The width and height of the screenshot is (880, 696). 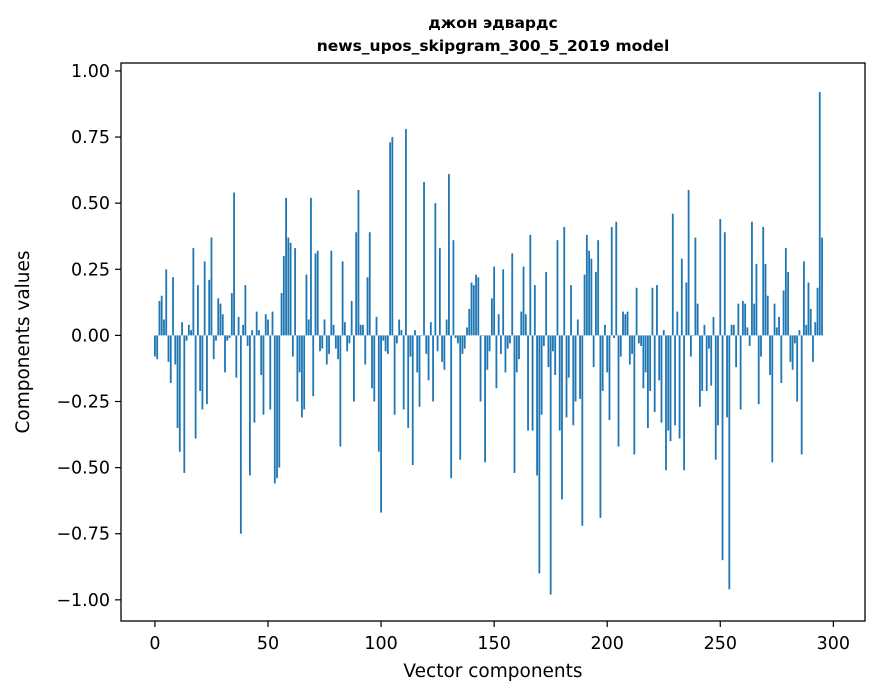 I want to click on y-tick-label: −0.50, so click(x=83, y=469).